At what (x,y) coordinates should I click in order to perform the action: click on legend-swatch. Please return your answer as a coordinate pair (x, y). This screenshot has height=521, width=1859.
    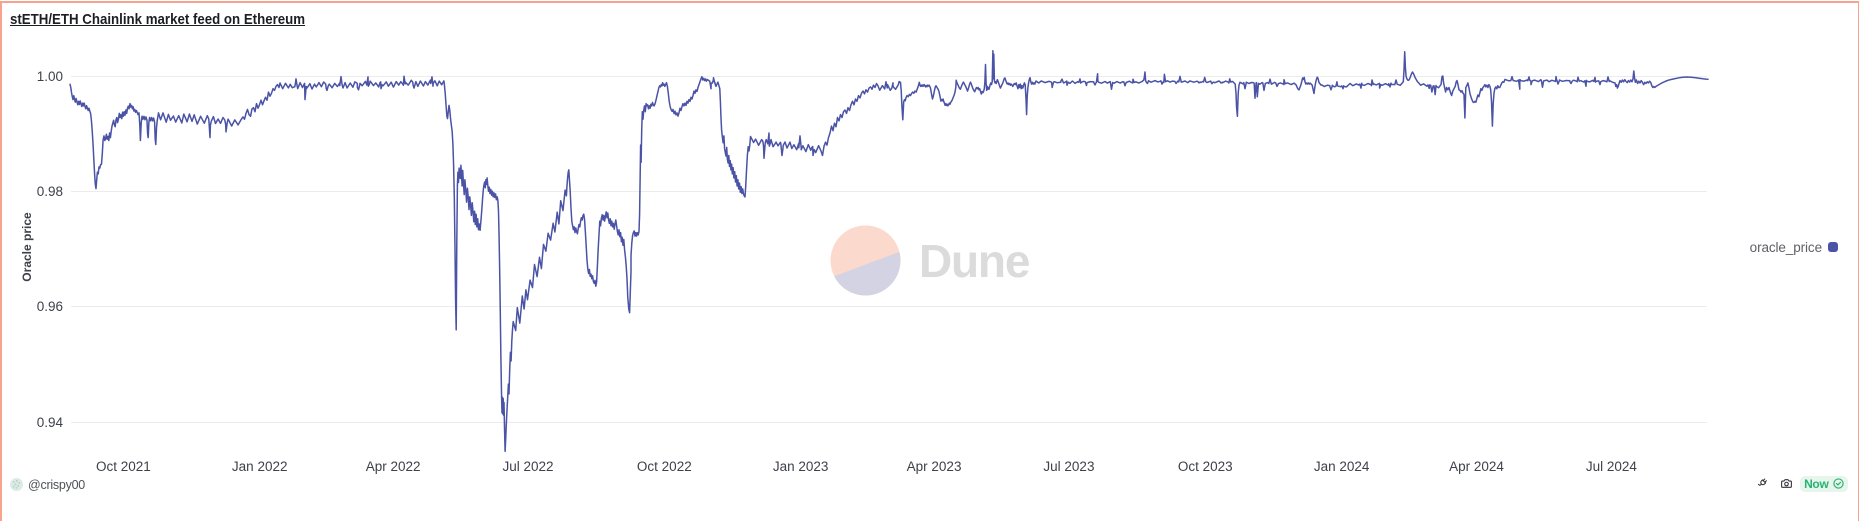
    Looking at the image, I should click on (1833, 247).